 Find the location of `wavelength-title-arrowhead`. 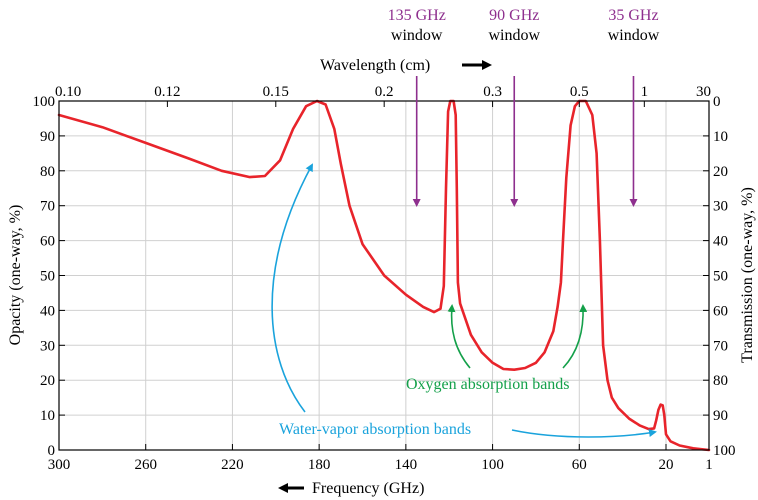

wavelength-title-arrowhead is located at coordinates (487, 65).